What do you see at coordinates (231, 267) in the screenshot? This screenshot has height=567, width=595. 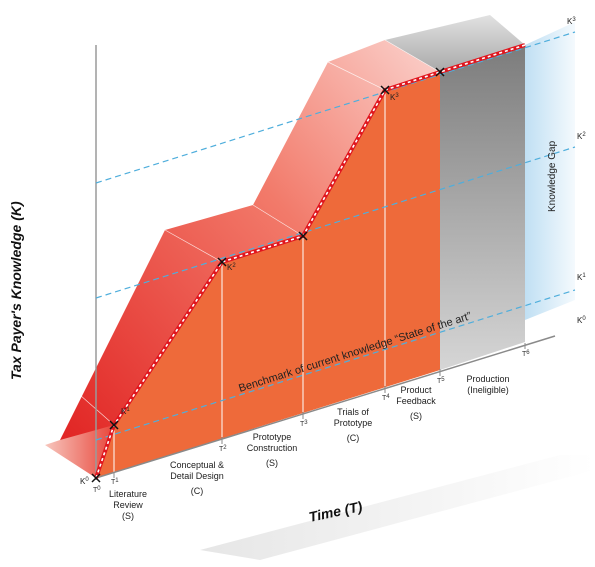 I see `point-label-k2: K2` at bounding box center [231, 267].